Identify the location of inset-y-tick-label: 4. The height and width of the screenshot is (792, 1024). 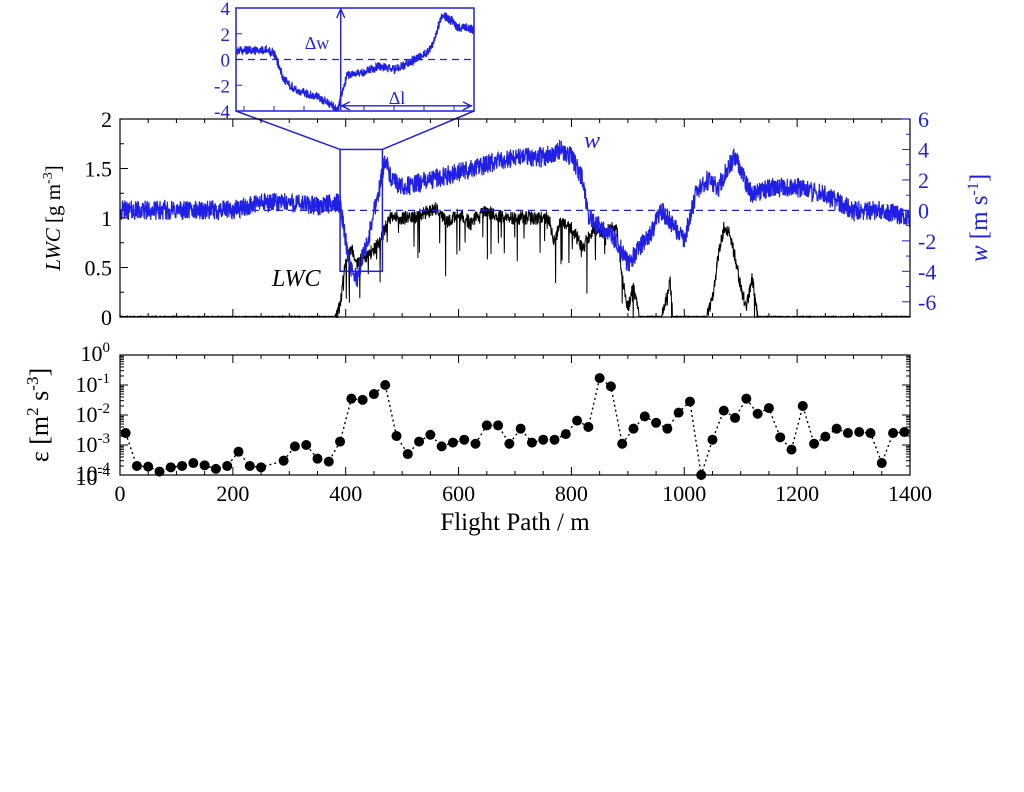
(226, 10).